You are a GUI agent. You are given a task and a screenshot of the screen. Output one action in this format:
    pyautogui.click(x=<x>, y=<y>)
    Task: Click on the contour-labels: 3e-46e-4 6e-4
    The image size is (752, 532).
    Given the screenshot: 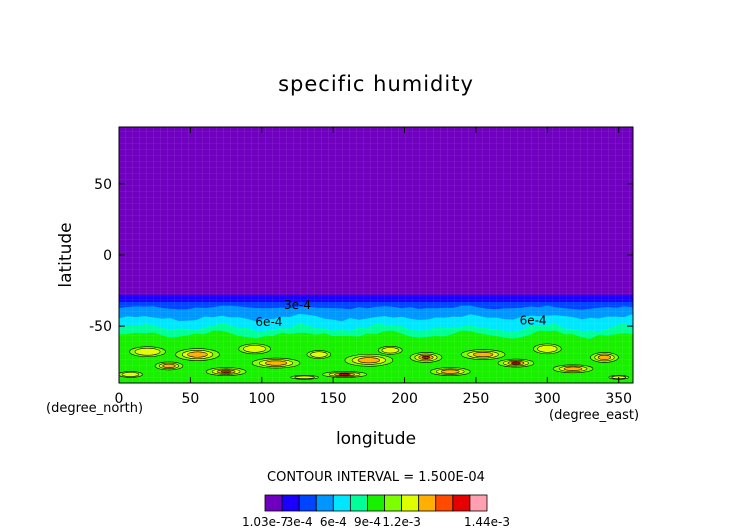 What is the action you would take?
    pyautogui.click(x=400, y=313)
    